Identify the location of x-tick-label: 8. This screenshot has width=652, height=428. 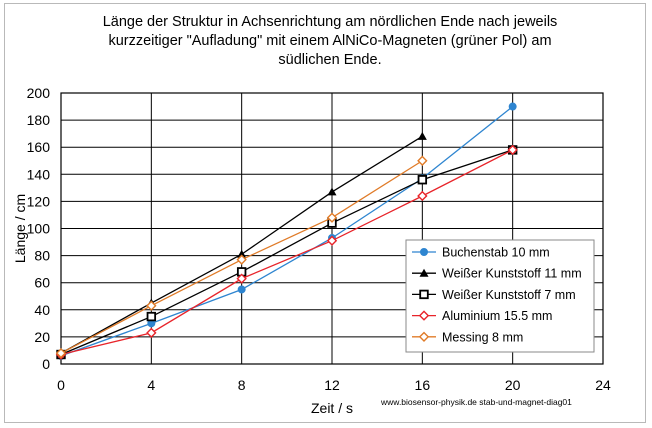
(242, 385).